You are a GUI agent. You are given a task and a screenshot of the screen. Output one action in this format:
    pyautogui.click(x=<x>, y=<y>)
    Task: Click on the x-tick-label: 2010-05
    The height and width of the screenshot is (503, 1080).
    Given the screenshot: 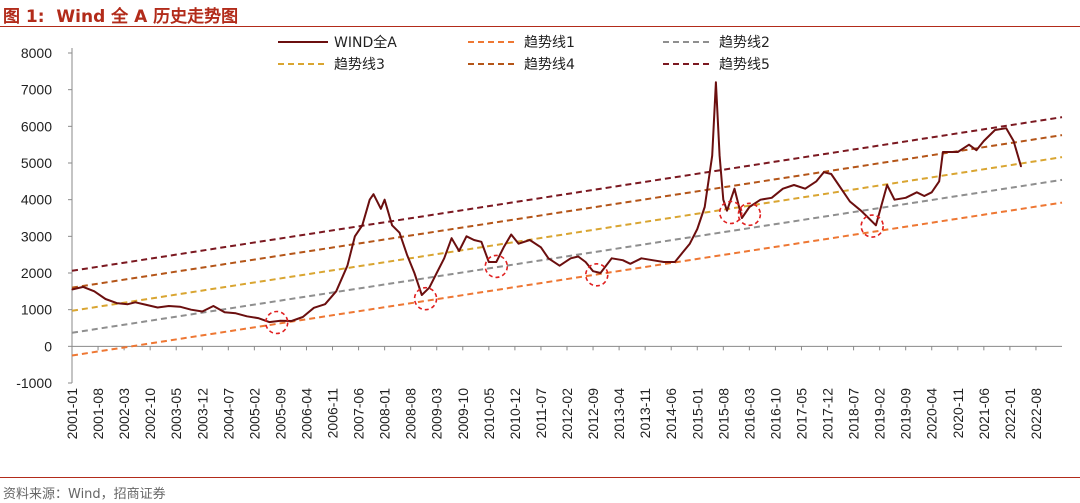 What is the action you would take?
    pyautogui.click(x=489, y=414)
    